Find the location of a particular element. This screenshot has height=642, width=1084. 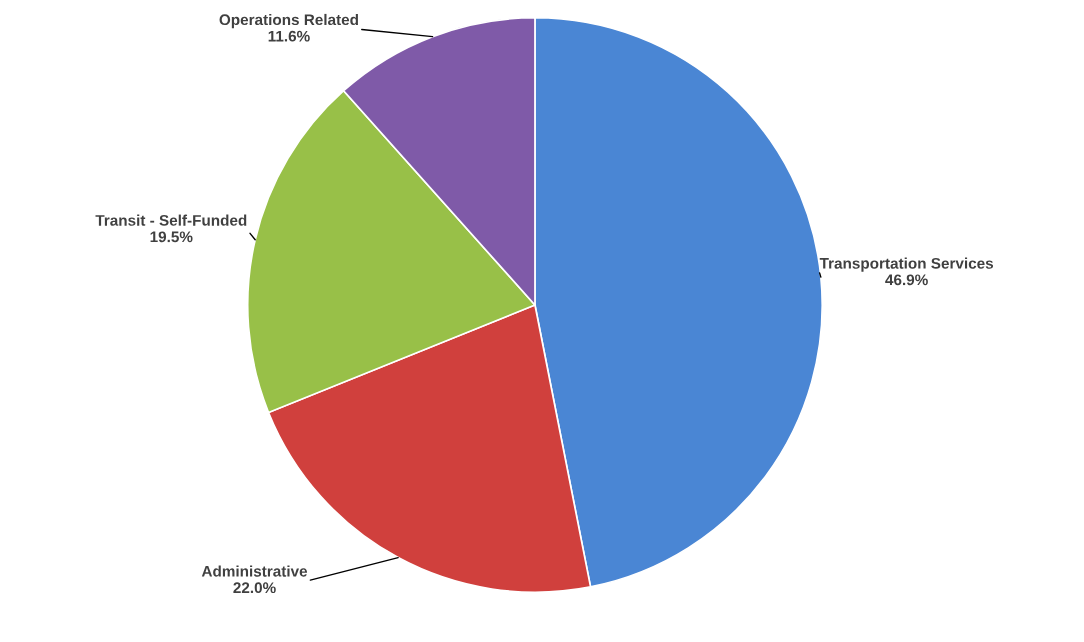

data-label: 46.9% is located at coordinates (906, 280).